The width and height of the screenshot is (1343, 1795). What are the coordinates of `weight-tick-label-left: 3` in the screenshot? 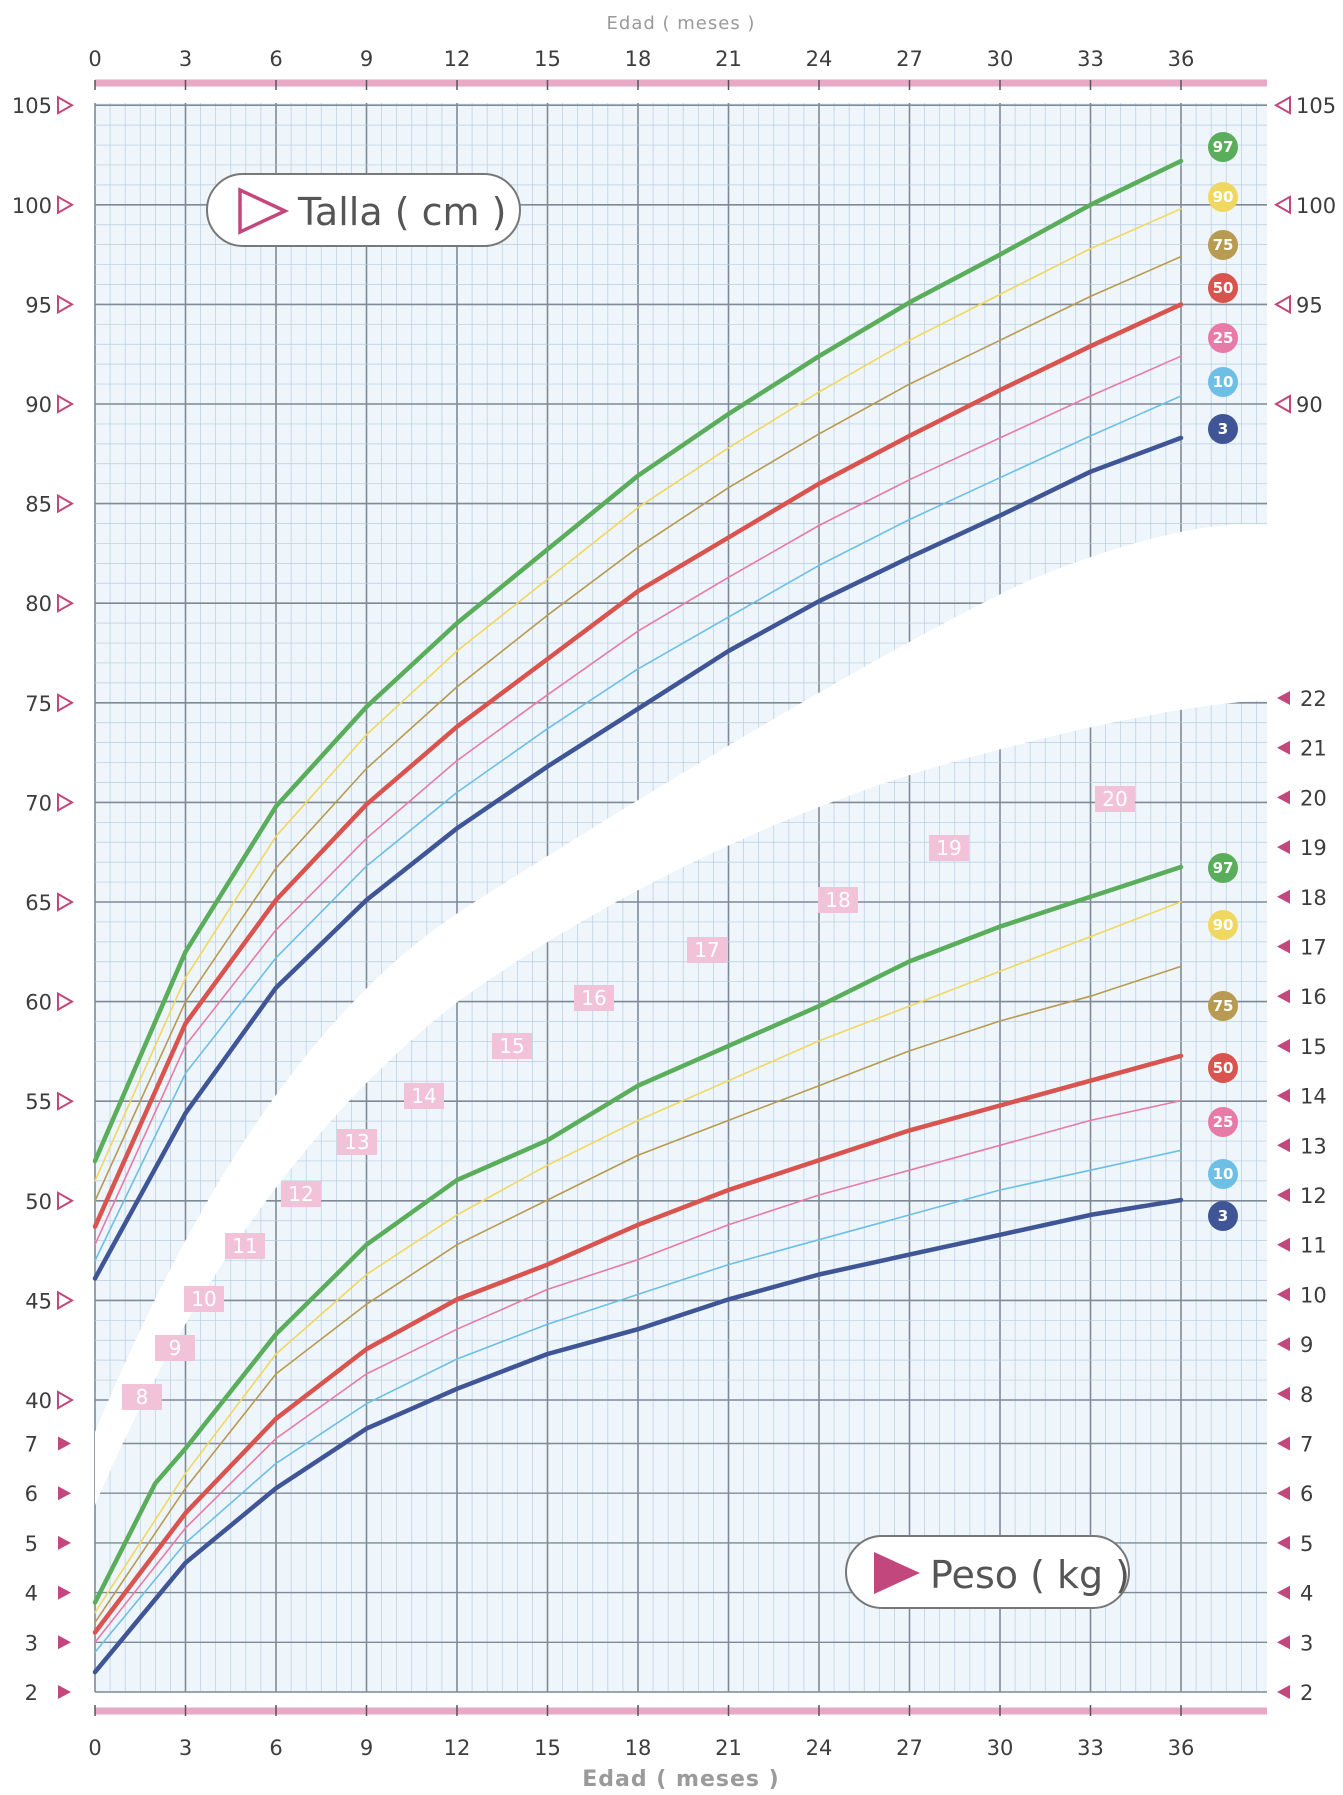 It's located at (31, 1643).